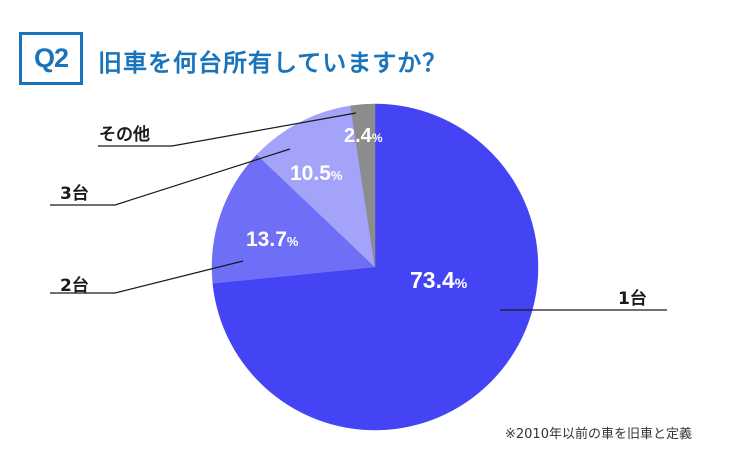  What do you see at coordinates (74, 193) in the screenshot?
I see `slice-category-label: 3台` at bounding box center [74, 193].